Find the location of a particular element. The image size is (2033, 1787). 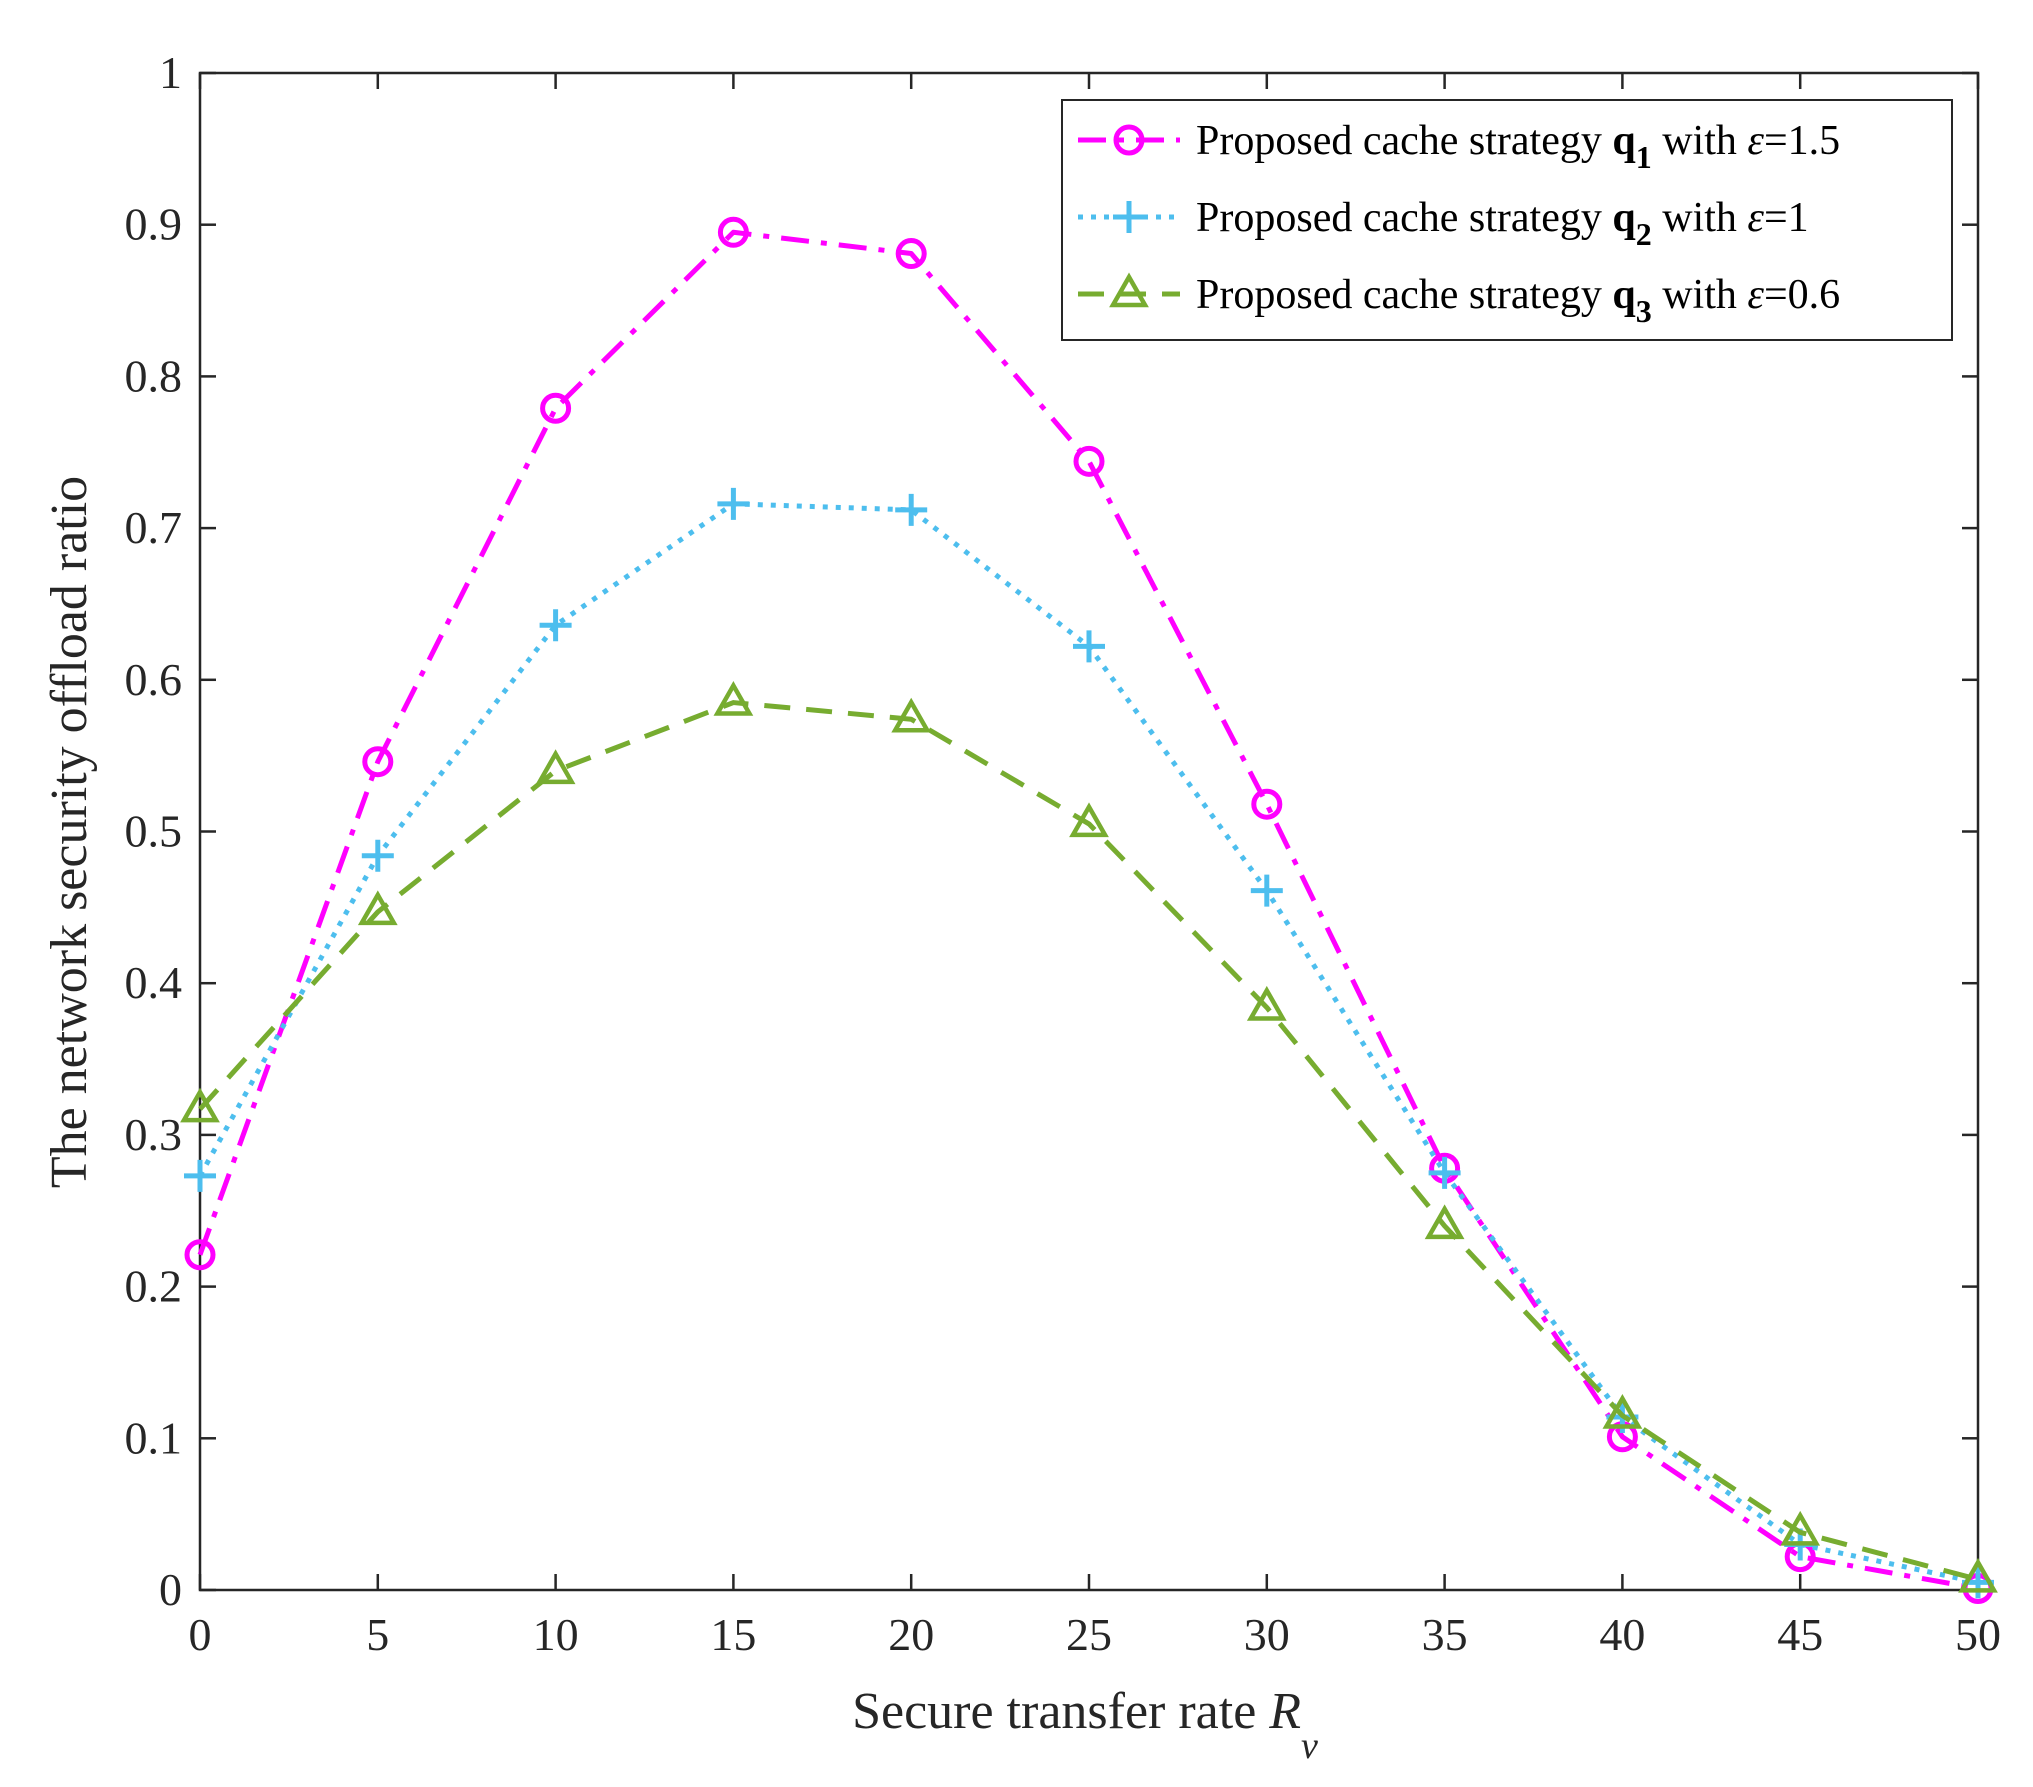

x-tick-label: 30 is located at coordinates (1267, 1634).